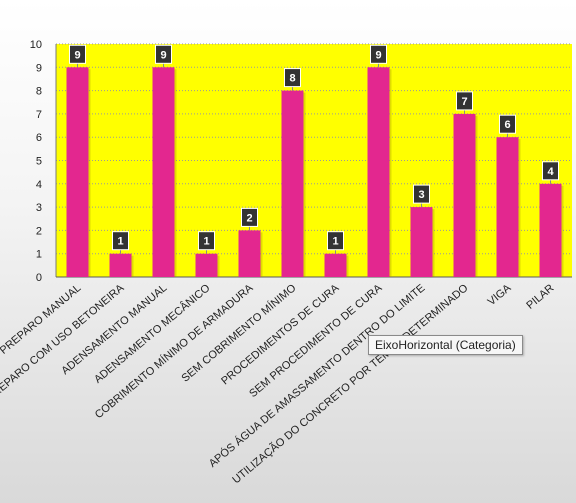 This screenshot has height=503, width=576. I want to click on data-label: 7, so click(464, 102).